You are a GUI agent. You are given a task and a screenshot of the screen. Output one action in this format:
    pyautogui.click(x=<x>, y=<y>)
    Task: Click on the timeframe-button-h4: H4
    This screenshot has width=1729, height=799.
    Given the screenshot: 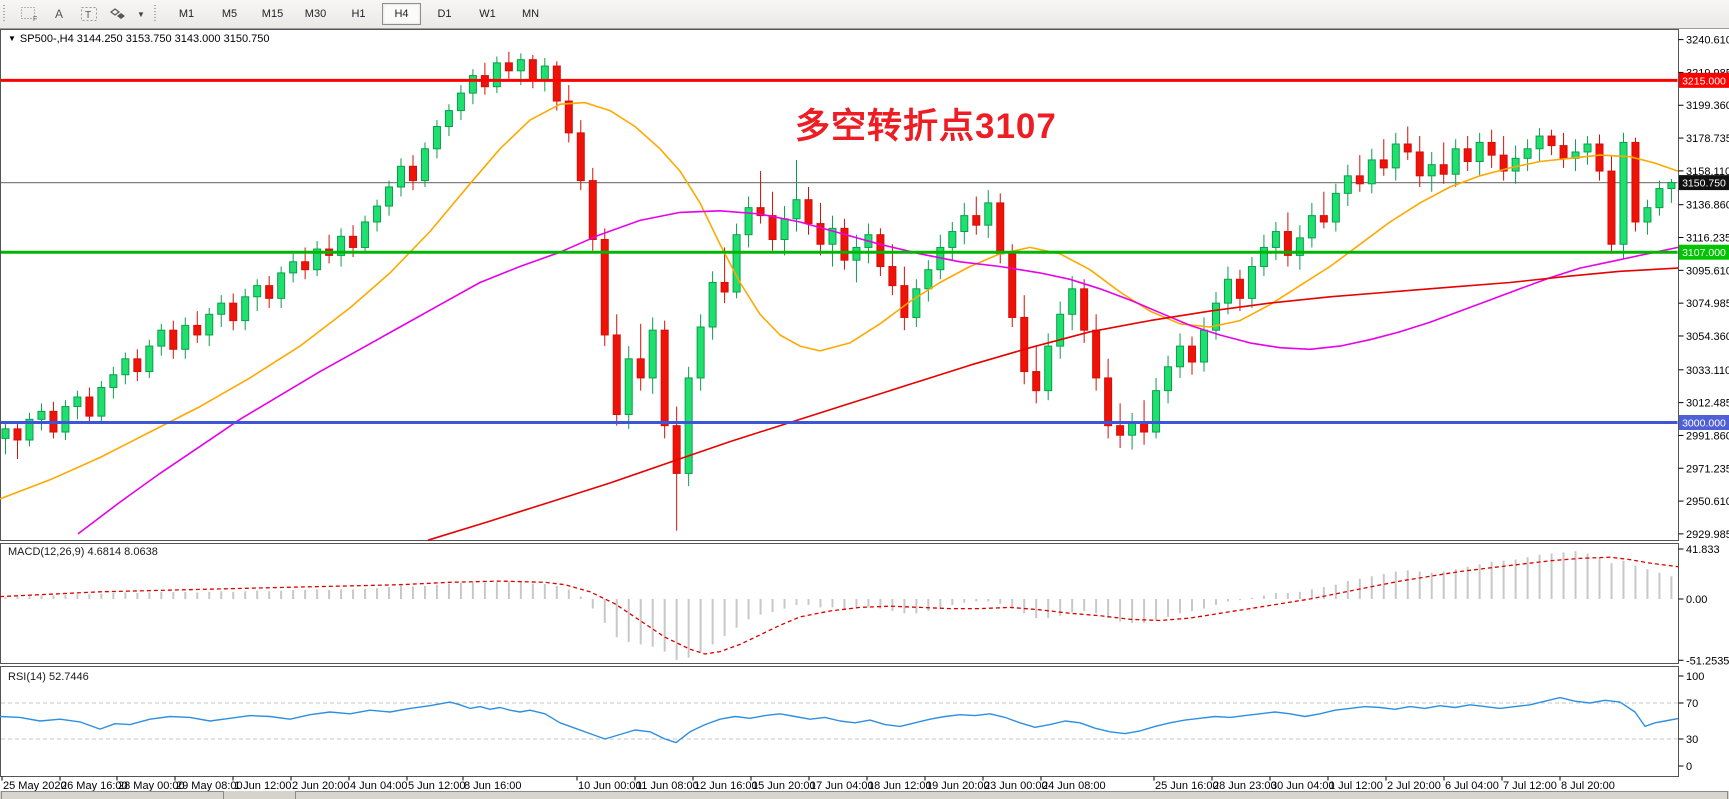 What is the action you would take?
    pyautogui.click(x=401, y=14)
    